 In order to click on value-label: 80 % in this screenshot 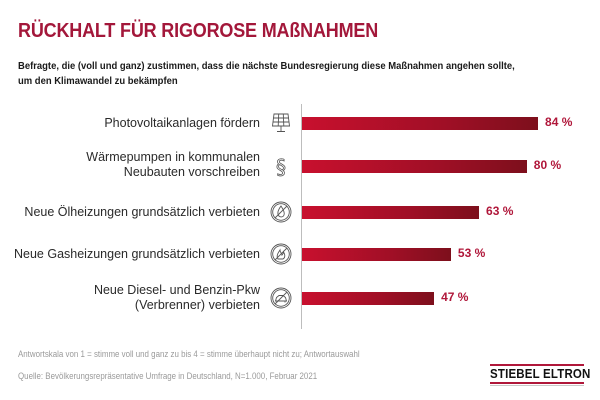, I will do `click(547, 165)`.